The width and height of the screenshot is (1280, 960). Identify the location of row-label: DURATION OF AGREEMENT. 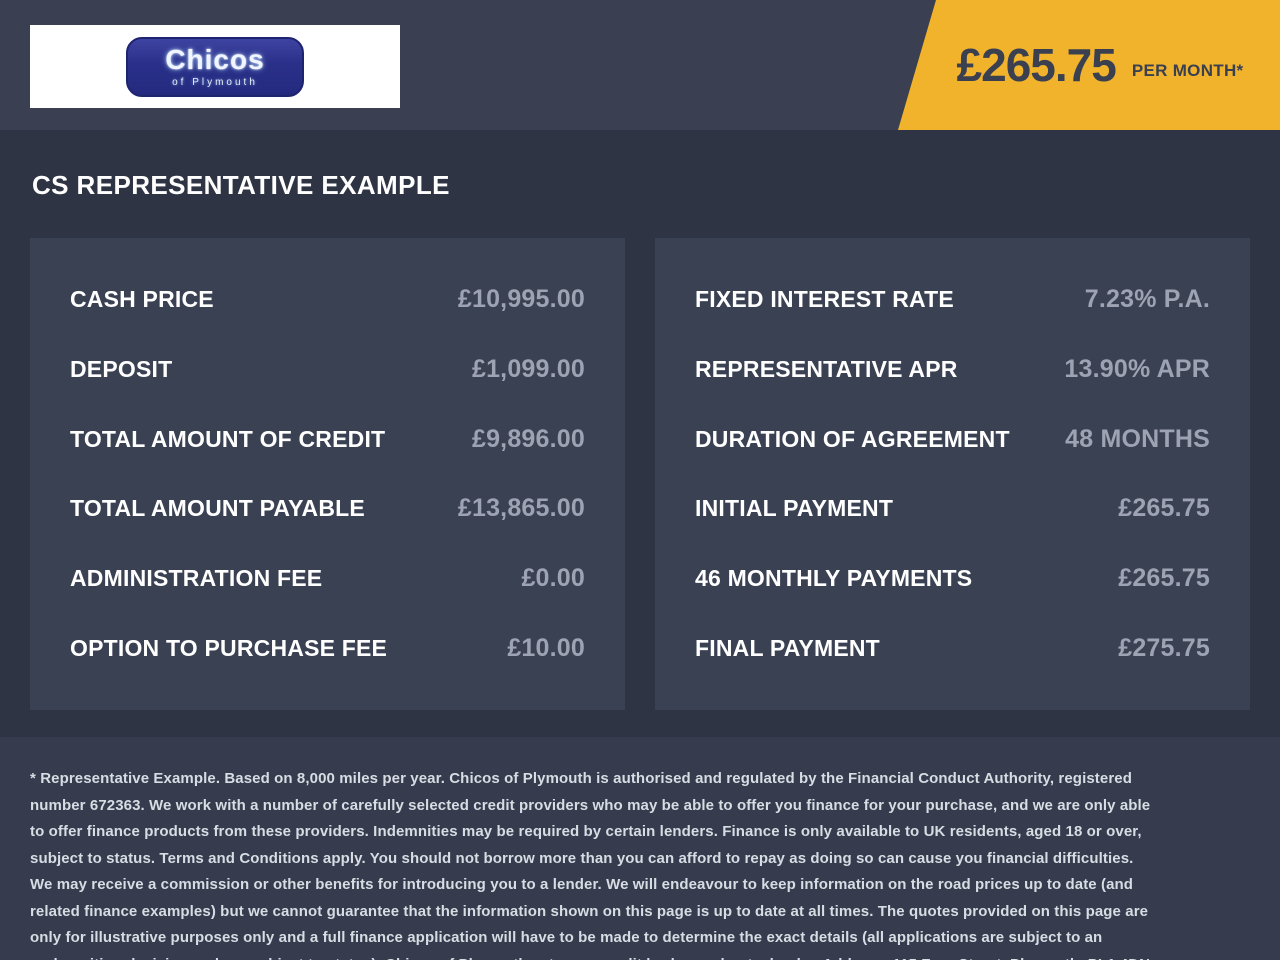
(852, 438).